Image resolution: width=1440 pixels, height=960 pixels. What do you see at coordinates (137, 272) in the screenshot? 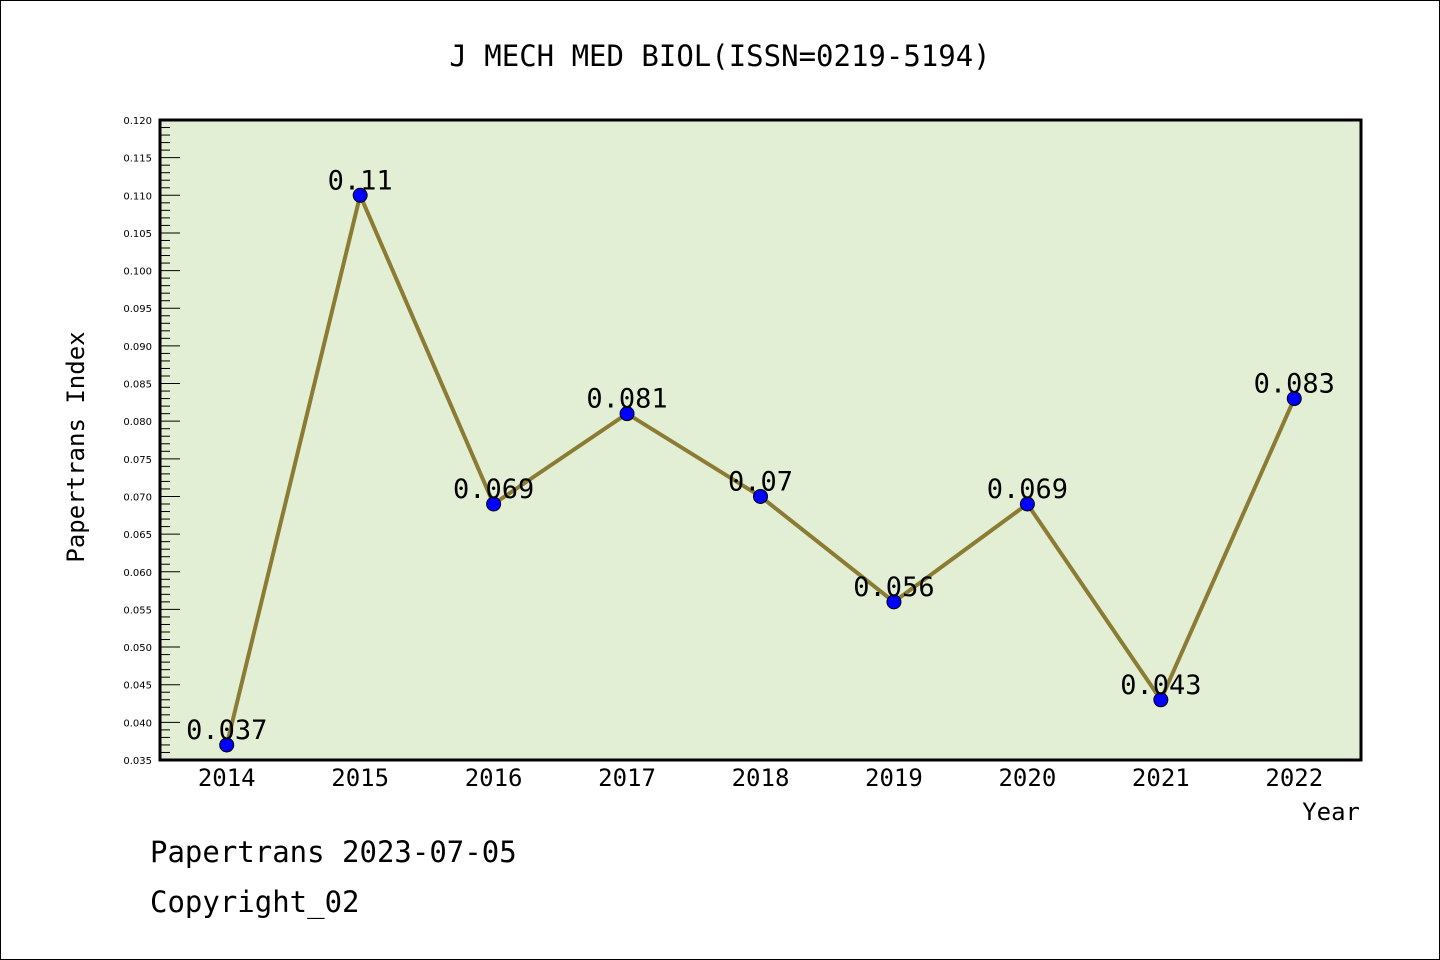
I see `y-tick-label: 0.100` at bounding box center [137, 272].